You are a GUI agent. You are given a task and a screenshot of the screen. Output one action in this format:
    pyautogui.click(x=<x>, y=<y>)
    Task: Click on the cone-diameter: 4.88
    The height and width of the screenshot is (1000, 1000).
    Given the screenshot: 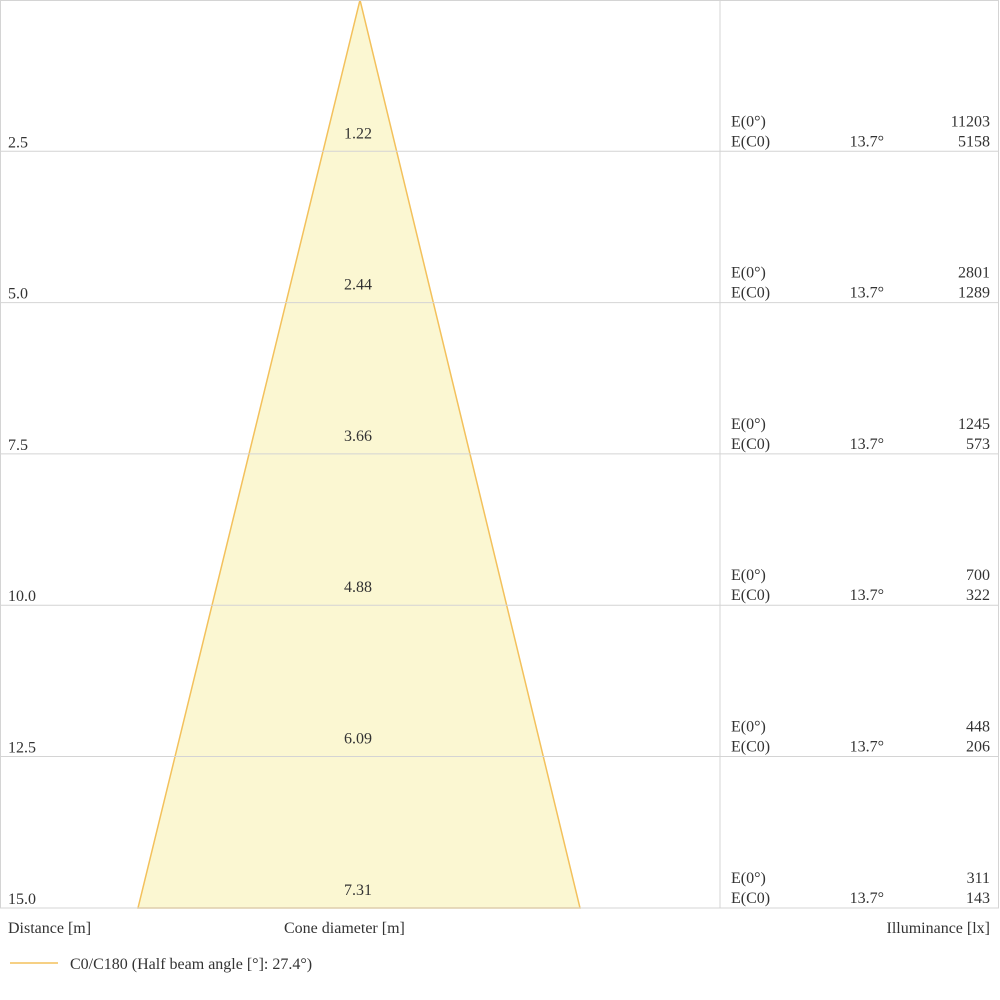 What is the action you would take?
    pyautogui.click(x=358, y=587)
    